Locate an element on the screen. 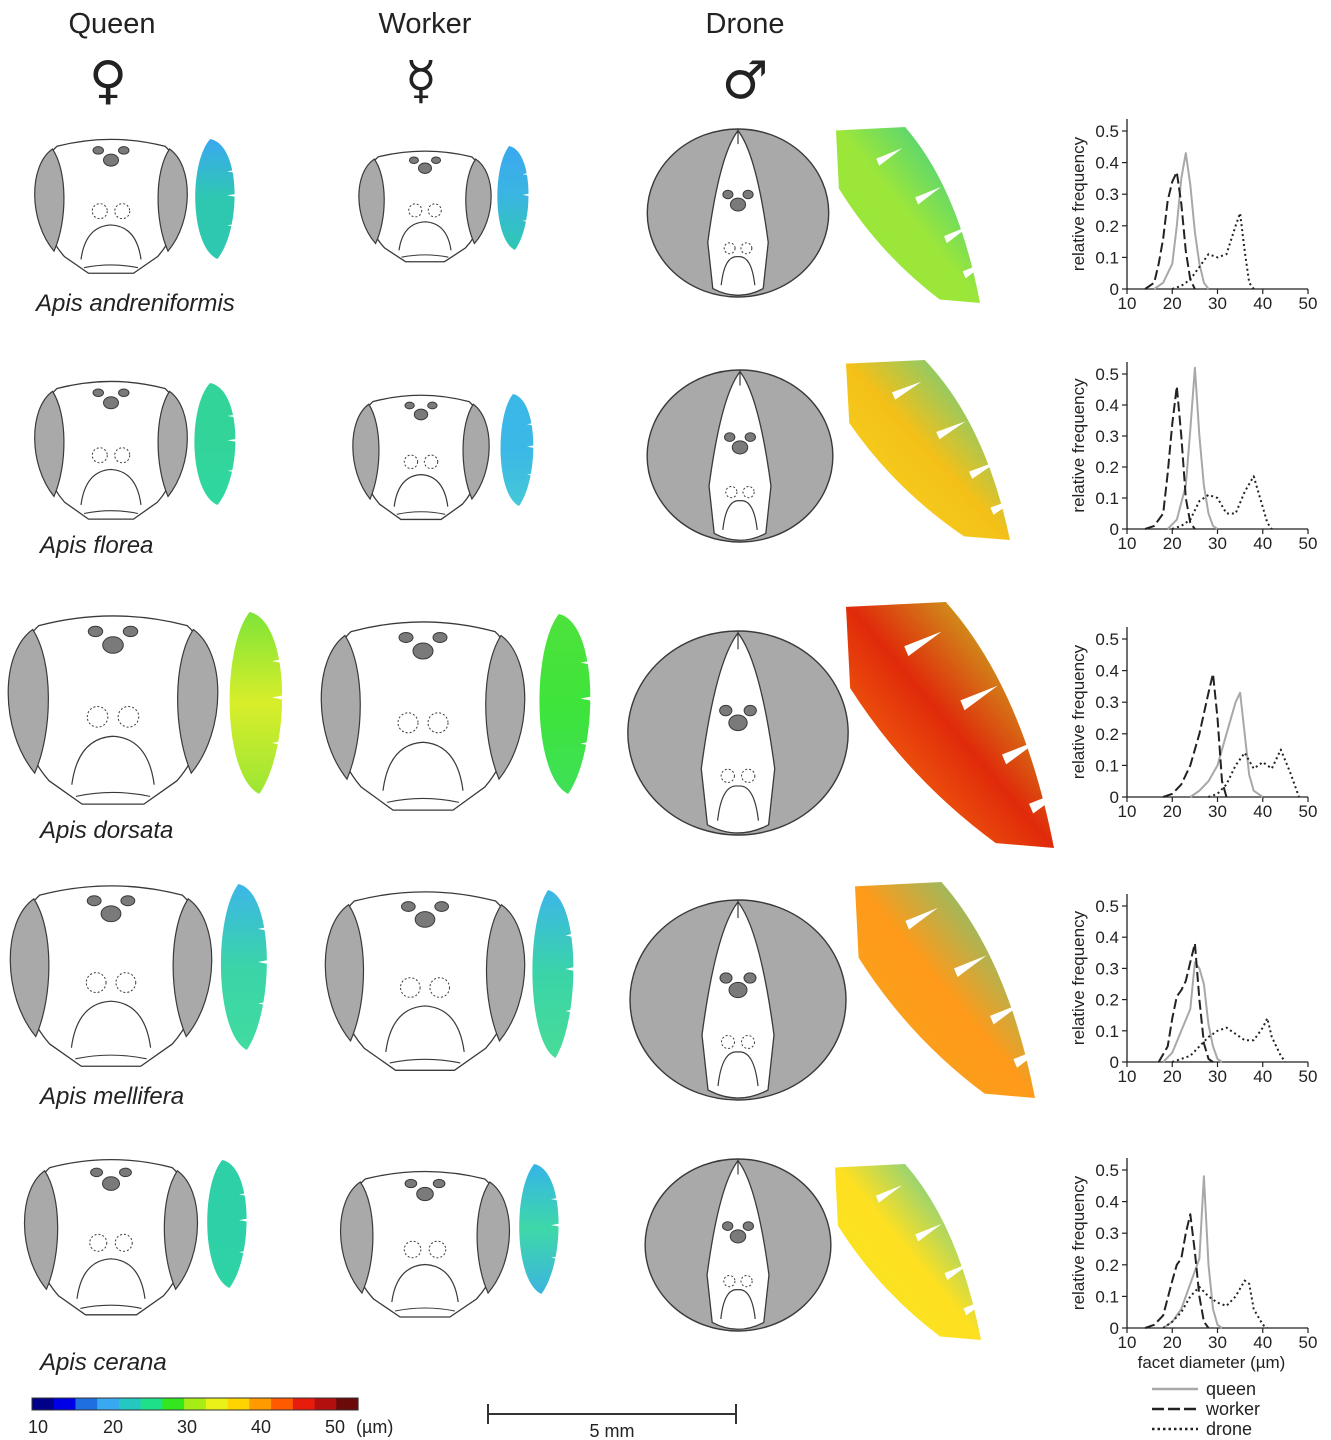 Image resolution: width=1331 pixels, height=1440 pixels. caste-headers: Queen Worker Drone ♀ ☿ ♂ is located at coordinates (426, 59).